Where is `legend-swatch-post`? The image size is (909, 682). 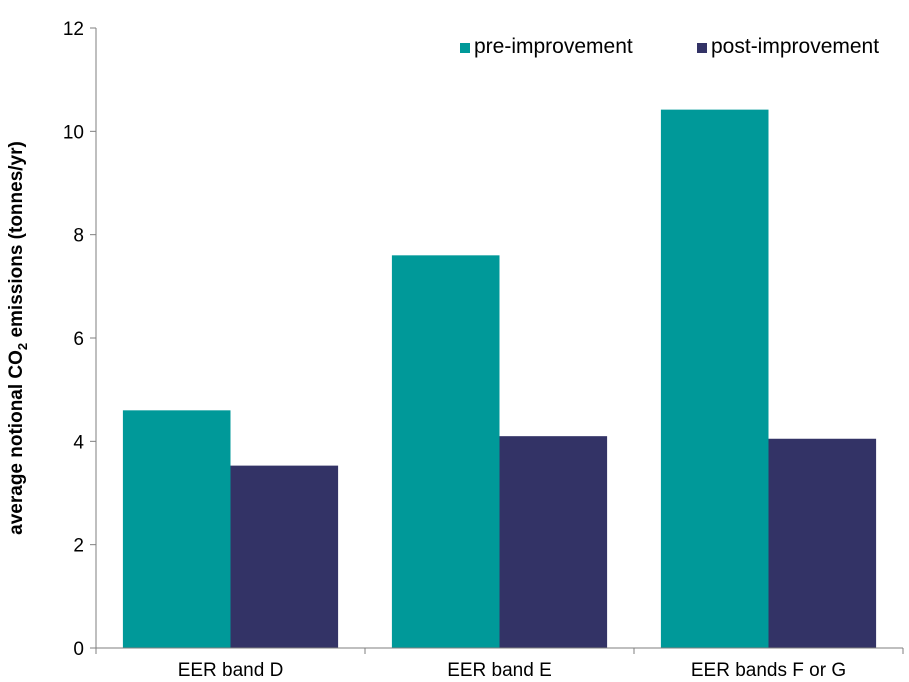
legend-swatch-post is located at coordinates (702, 48).